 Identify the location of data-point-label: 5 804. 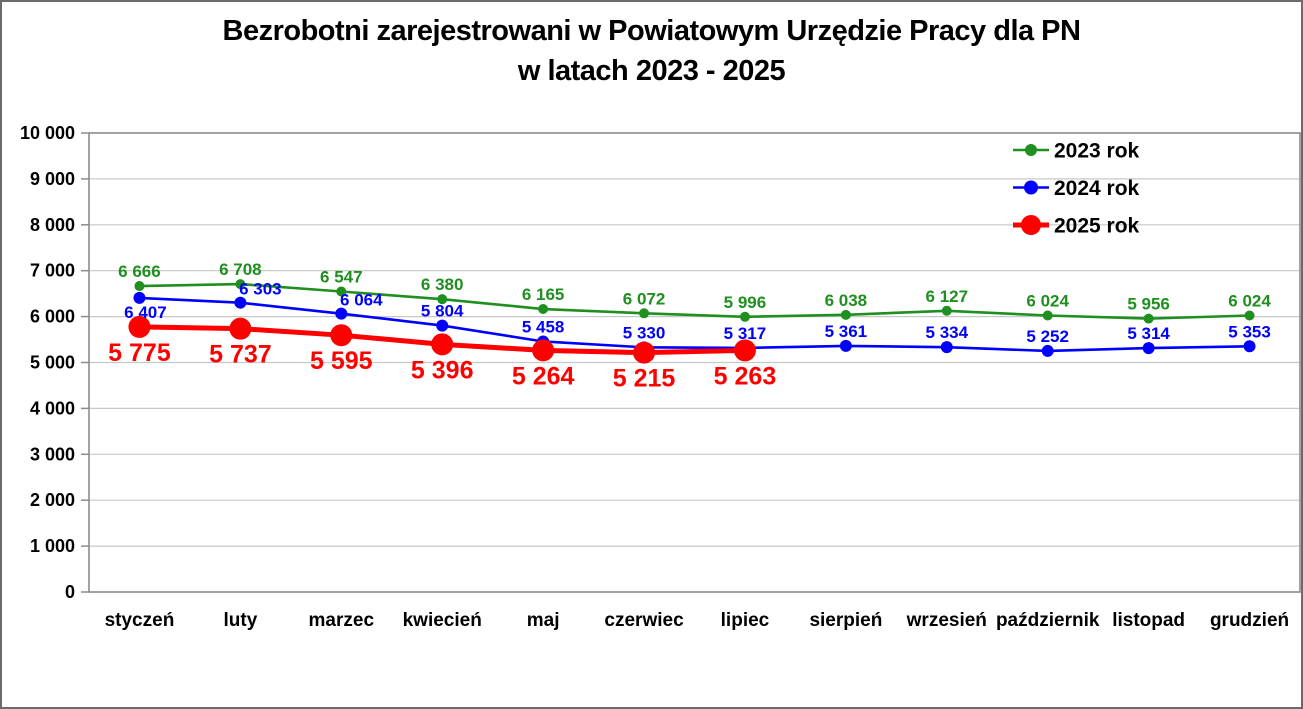
(442, 311).